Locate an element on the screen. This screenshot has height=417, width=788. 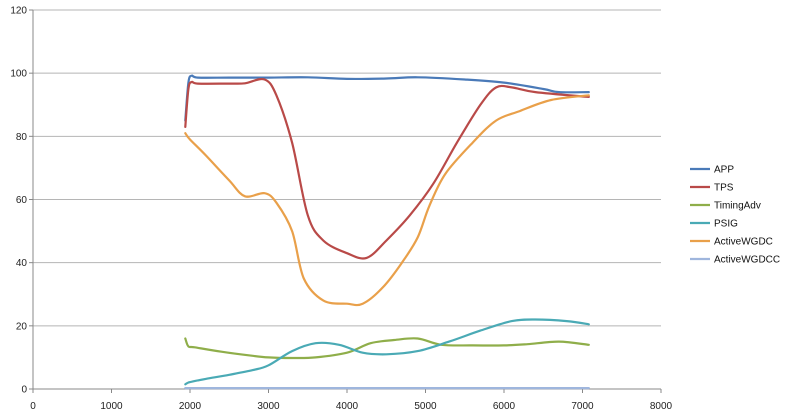
legend-item-psig: PSIG is located at coordinates (714, 224).